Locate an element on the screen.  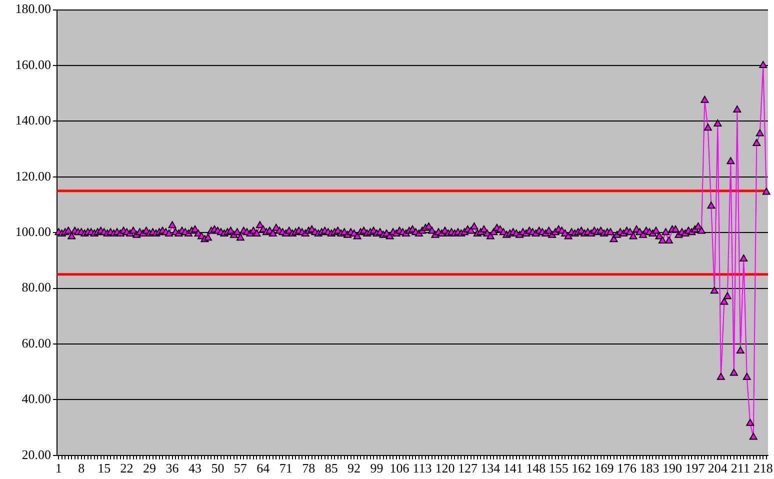
x-tick-label: 64 is located at coordinates (263, 468).